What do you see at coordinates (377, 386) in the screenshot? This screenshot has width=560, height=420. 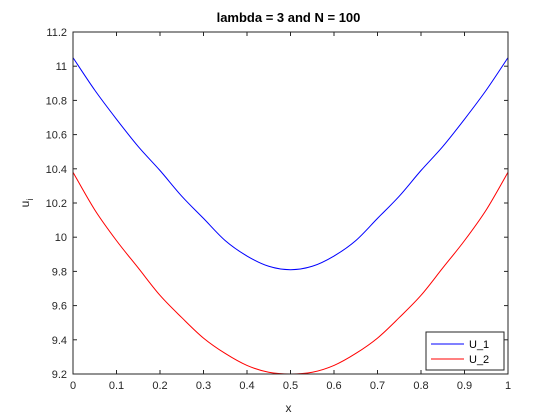 I see `x-tick-label: 0.7` at bounding box center [377, 386].